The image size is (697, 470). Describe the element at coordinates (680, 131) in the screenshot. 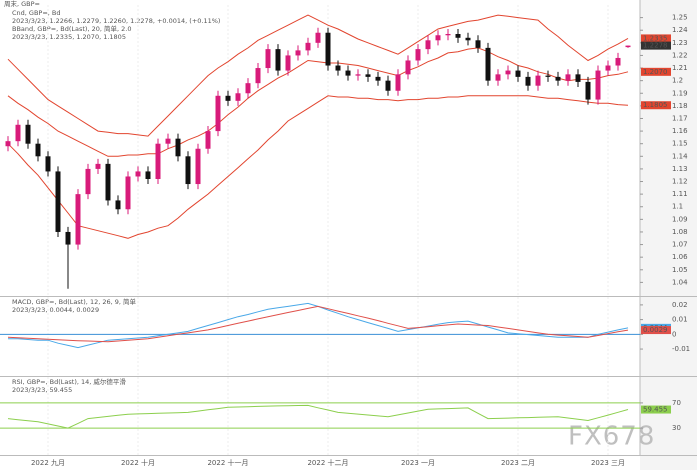

I see `y-tick-label: 1.16` at that location.